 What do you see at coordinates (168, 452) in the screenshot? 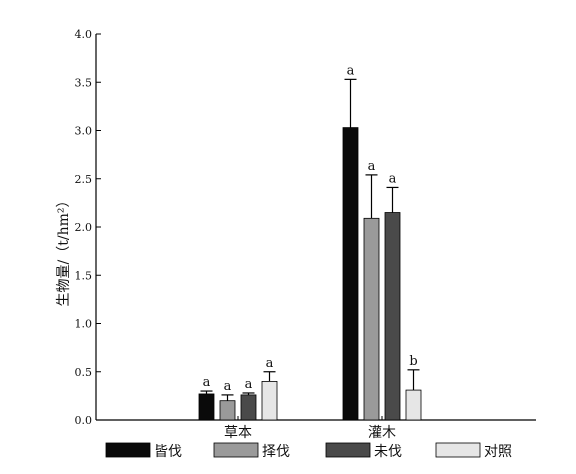
I see `legend-label: 皆伐` at bounding box center [168, 452].